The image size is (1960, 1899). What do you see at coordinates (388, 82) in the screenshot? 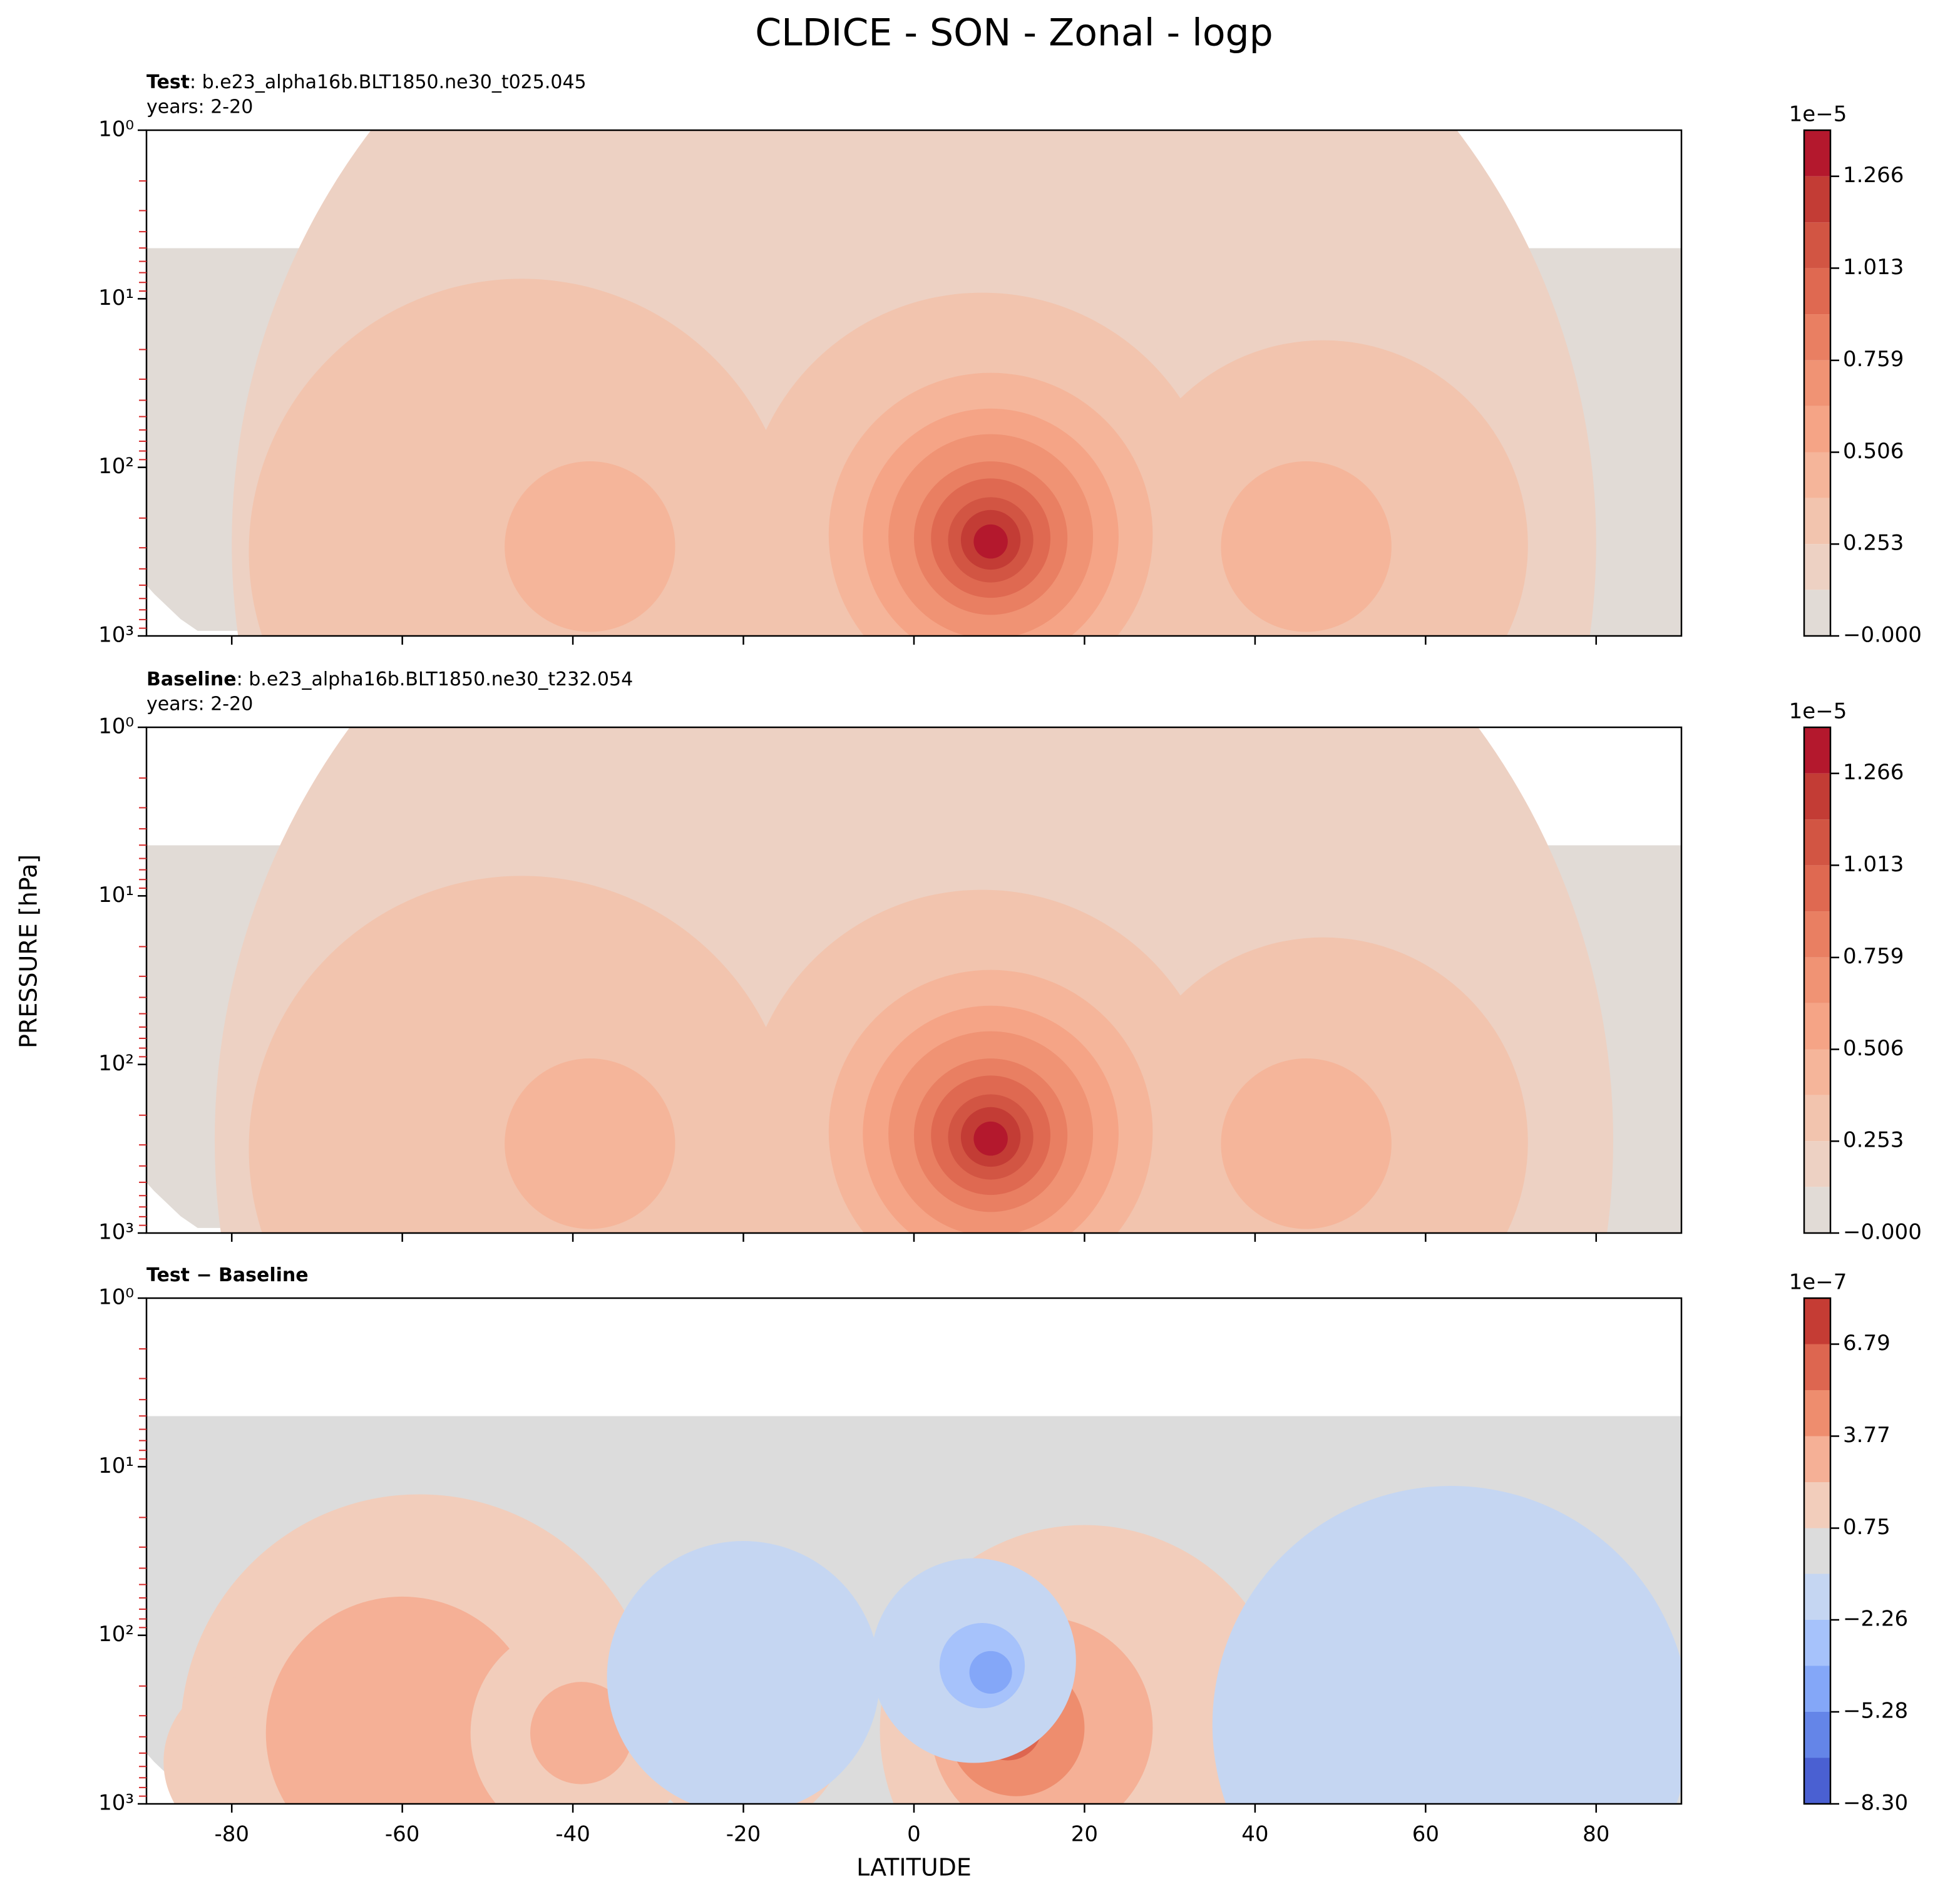
I see `case-name: : b.e23_alpha16b.BLT1850.ne30_t025.045` at bounding box center [388, 82].